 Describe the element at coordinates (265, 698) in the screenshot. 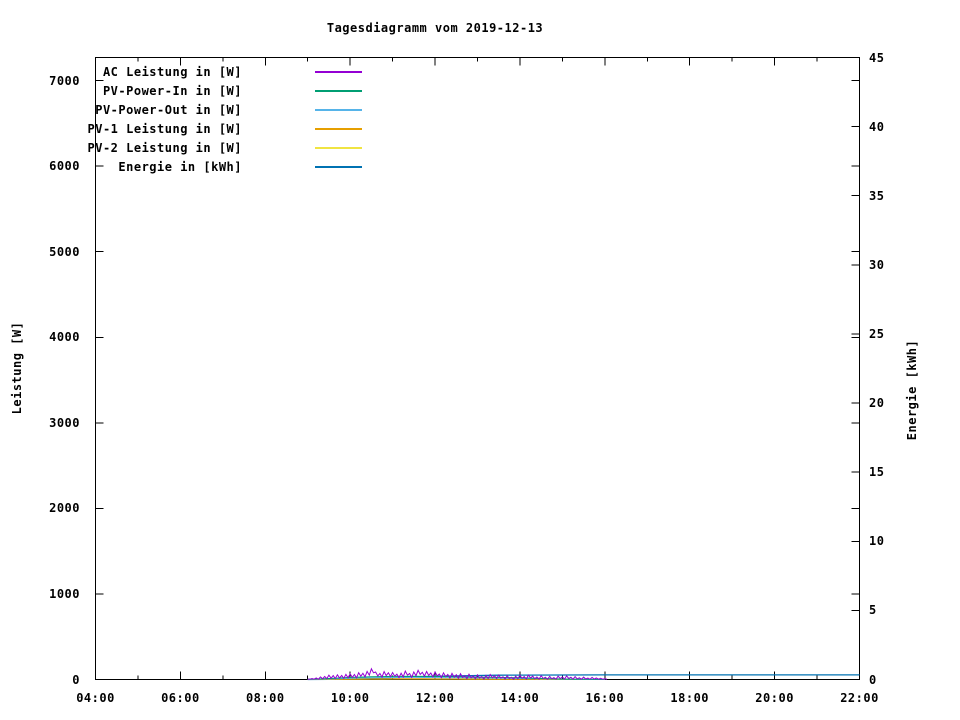

I see `x-tick-label: 08:00` at that location.